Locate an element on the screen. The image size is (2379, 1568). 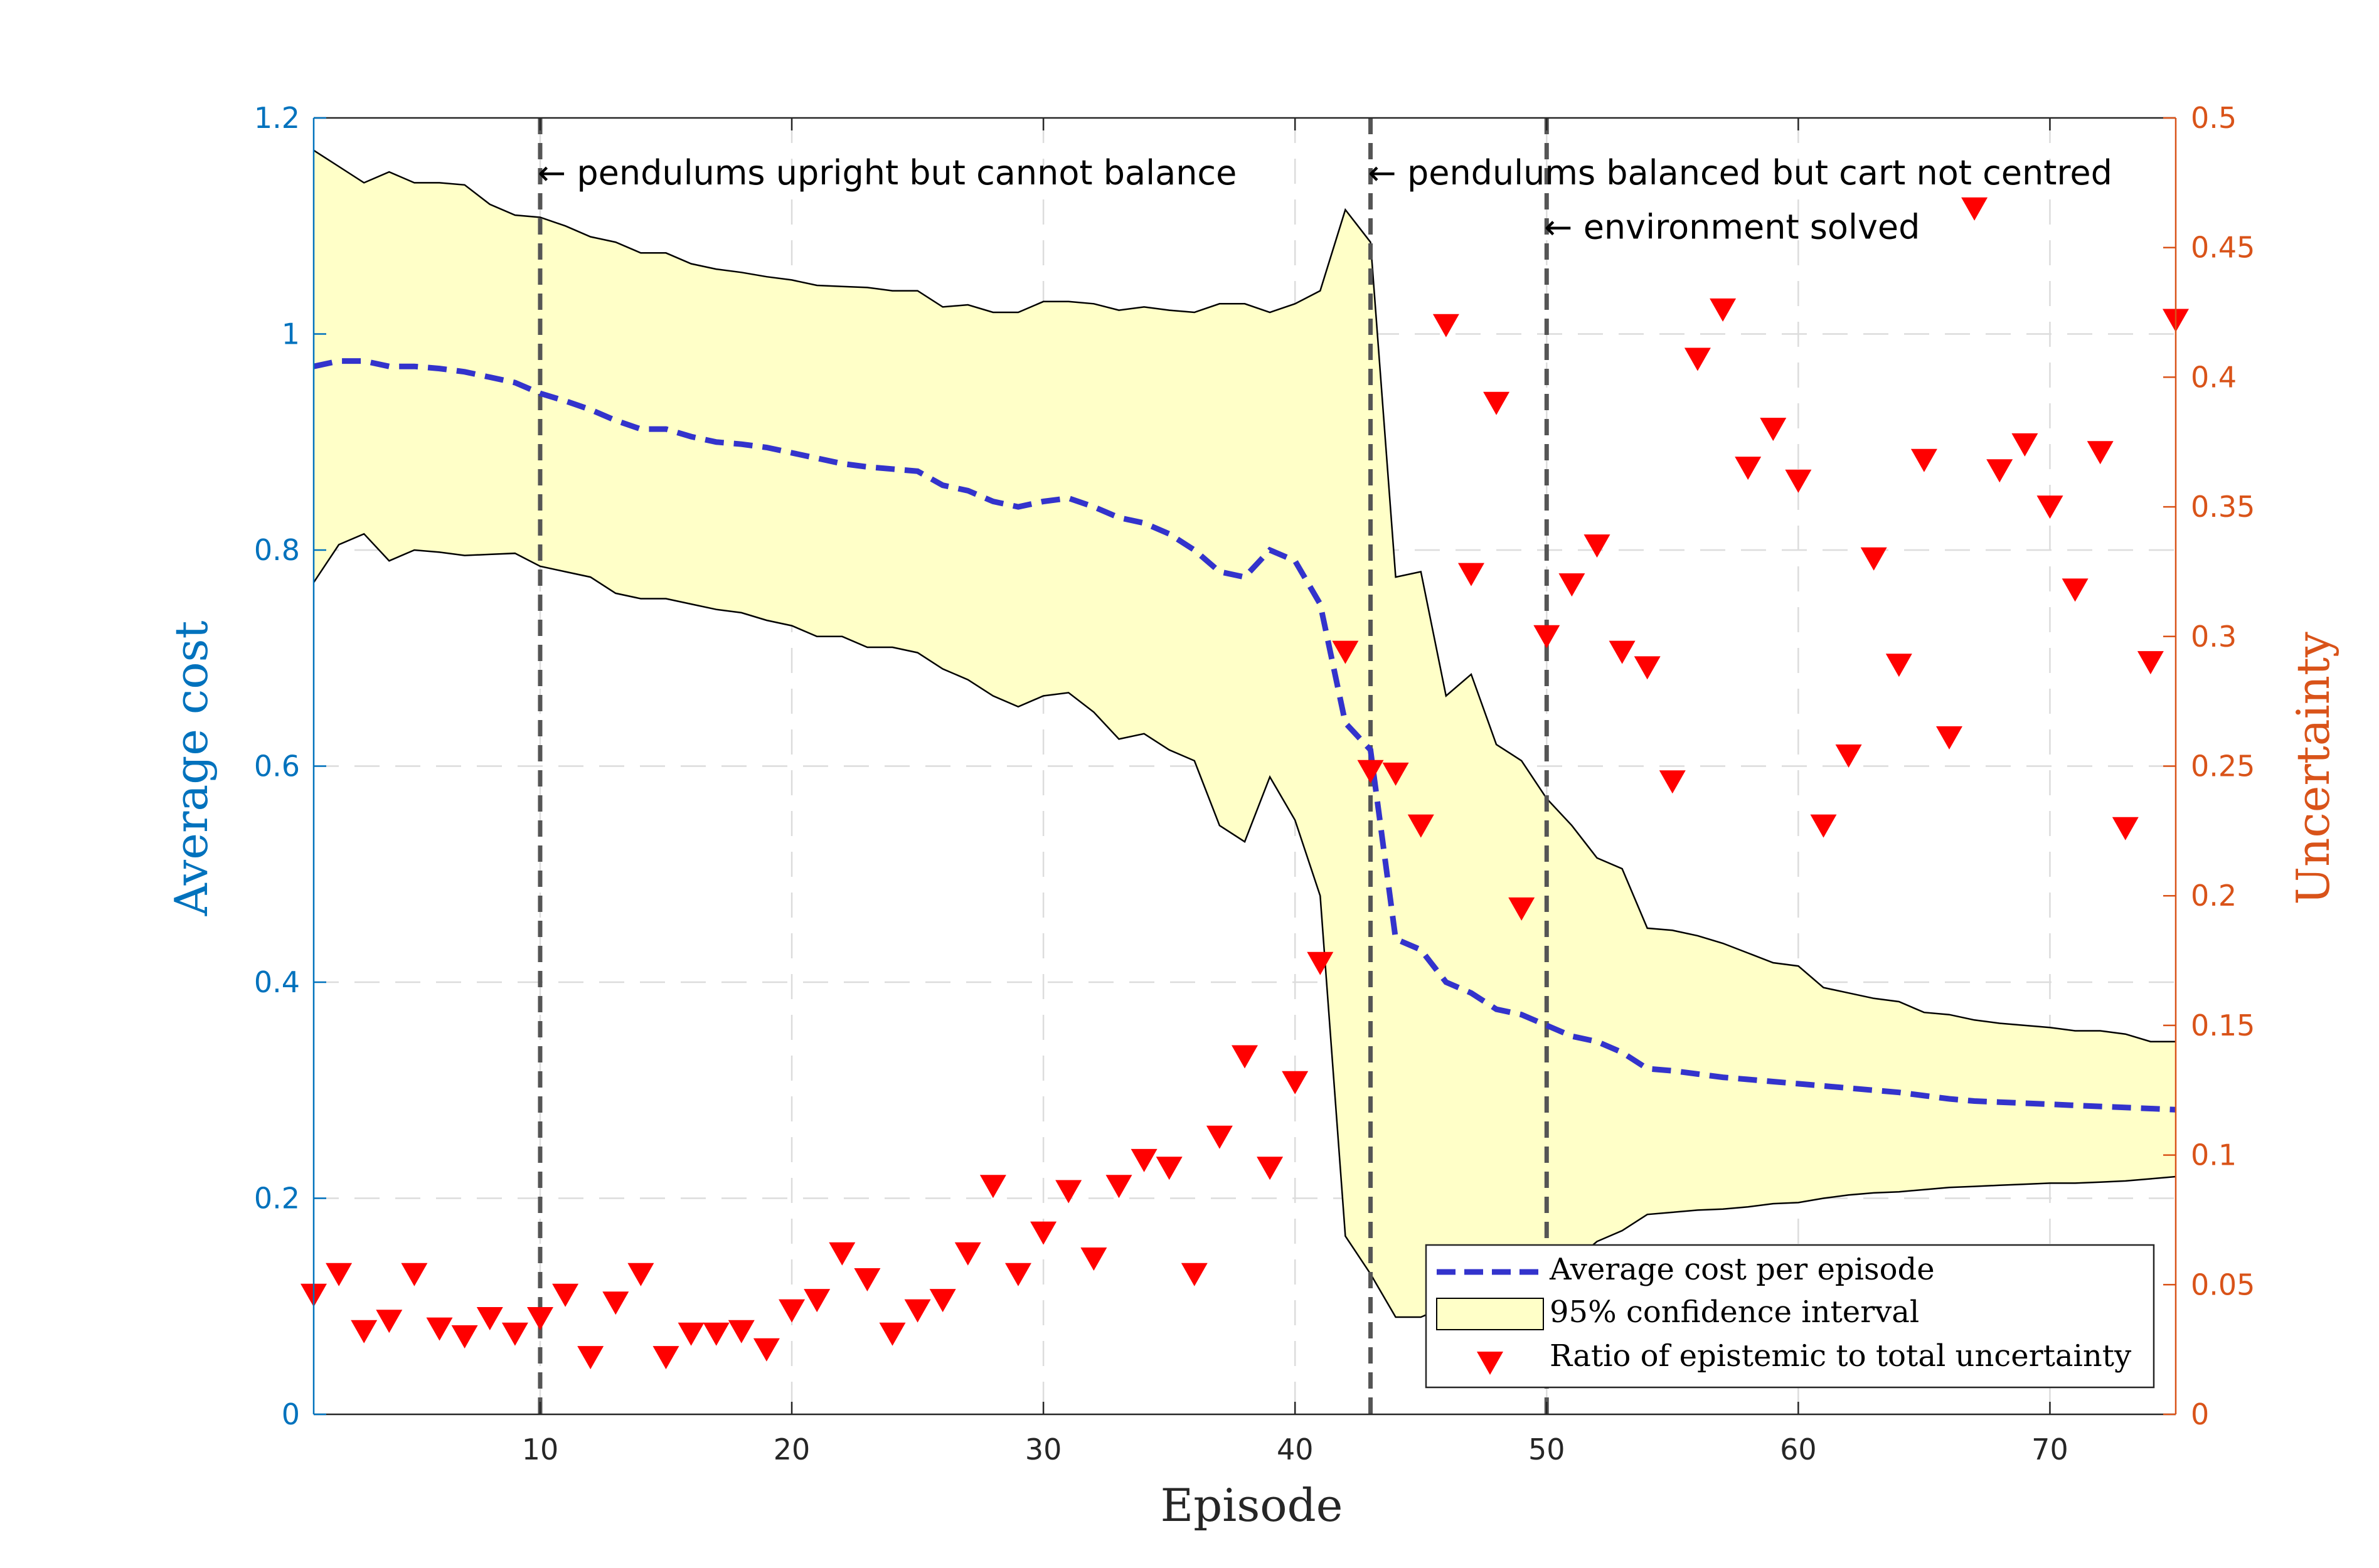
y-tick-label-left: 0.6 is located at coordinates (277, 767).